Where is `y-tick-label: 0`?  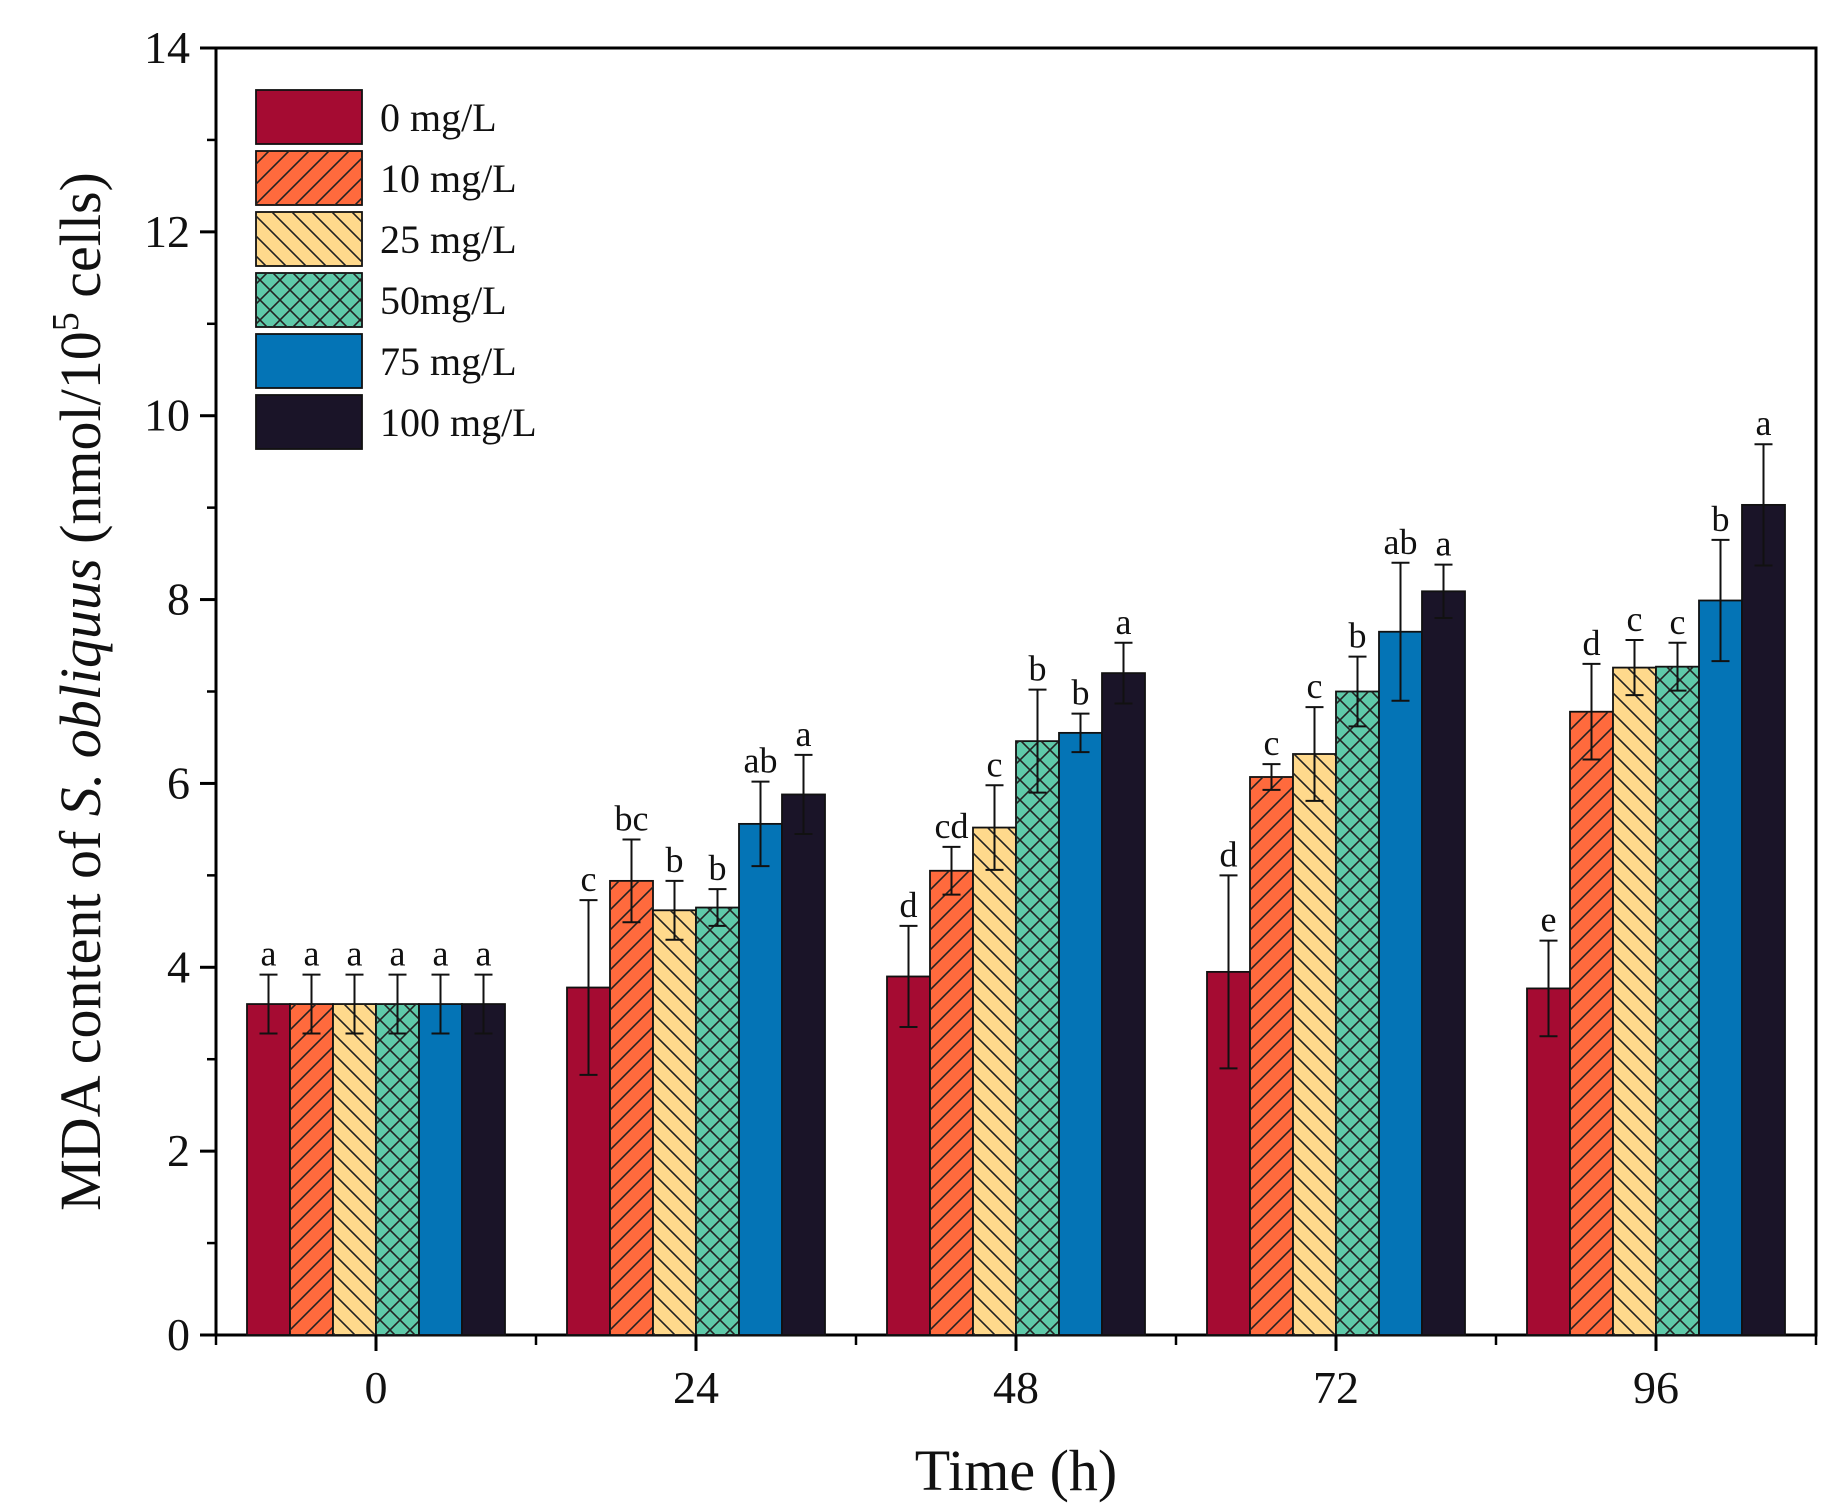
y-tick-label: 0 is located at coordinates (178, 1334).